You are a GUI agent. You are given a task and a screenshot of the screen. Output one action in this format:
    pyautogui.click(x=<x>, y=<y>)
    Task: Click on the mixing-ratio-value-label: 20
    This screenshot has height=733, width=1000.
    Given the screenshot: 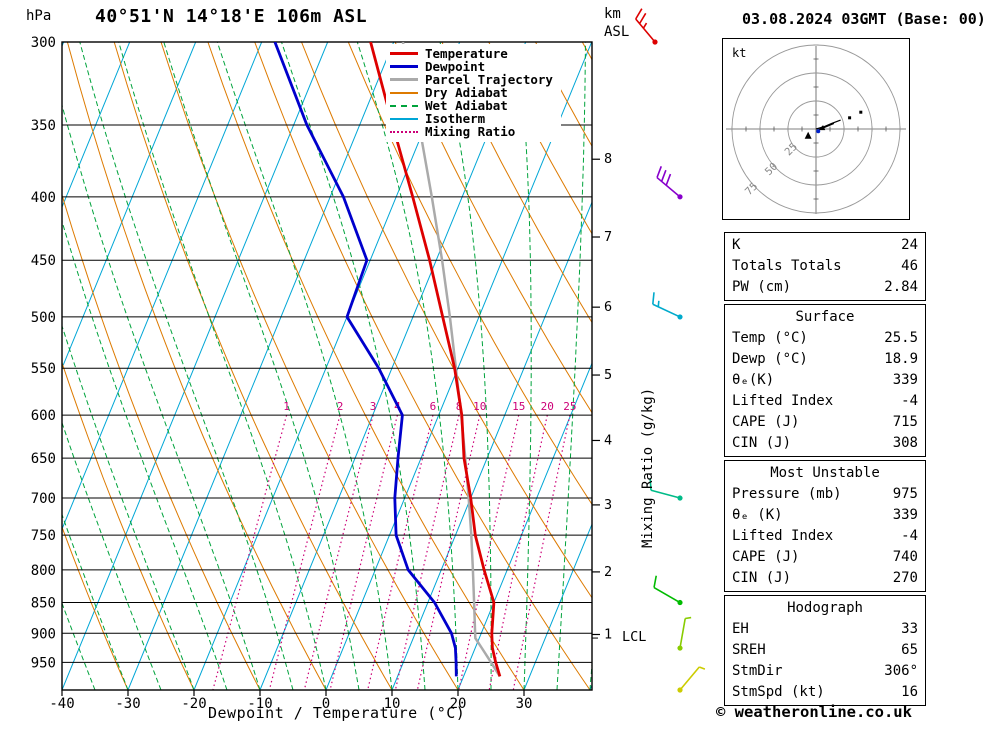 What is the action you would take?
    pyautogui.click(x=547, y=406)
    